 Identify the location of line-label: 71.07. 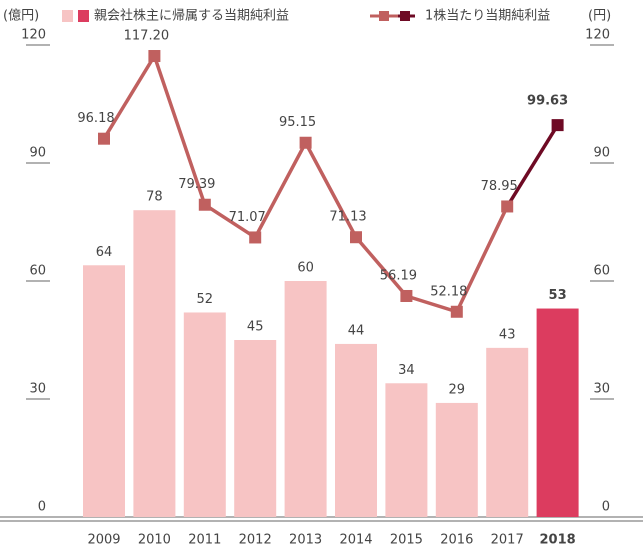
(247, 217).